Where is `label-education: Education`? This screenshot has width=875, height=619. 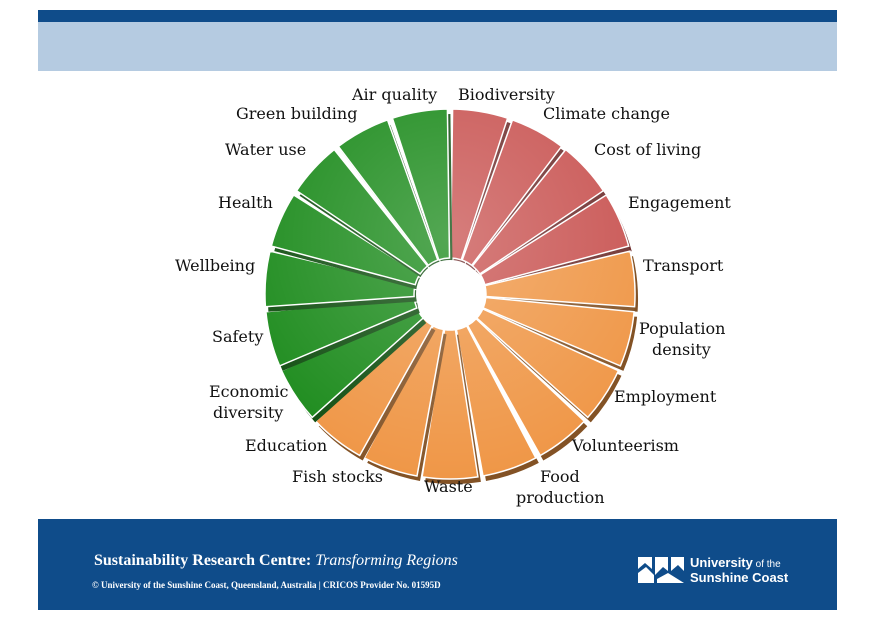 label-education: Education is located at coordinates (286, 445).